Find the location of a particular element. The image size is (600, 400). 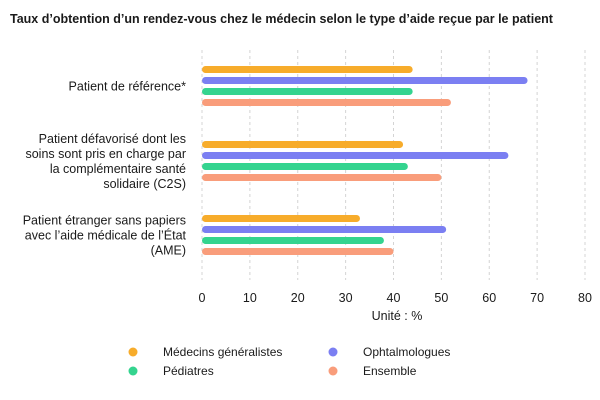

legend-label: Ophtalmologues is located at coordinates (406, 352).